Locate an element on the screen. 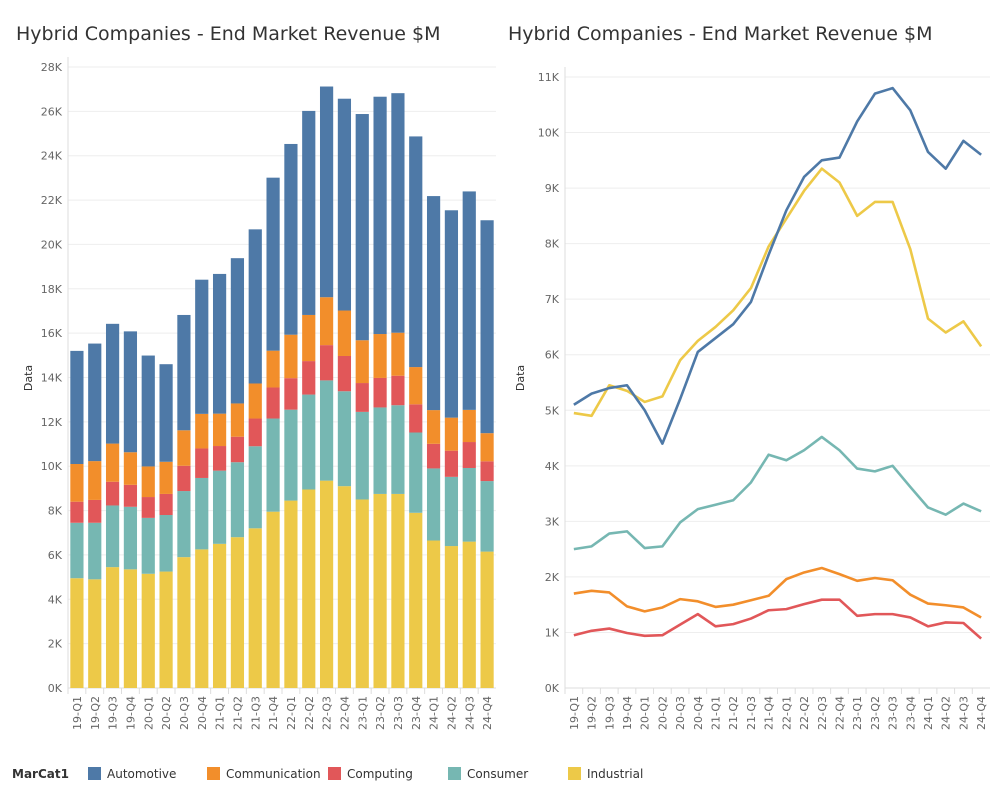 Image resolution: width=1000 pixels, height=800 pixels. line-x-tick-label: 22-Q1 is located at coordinates (786, 713).